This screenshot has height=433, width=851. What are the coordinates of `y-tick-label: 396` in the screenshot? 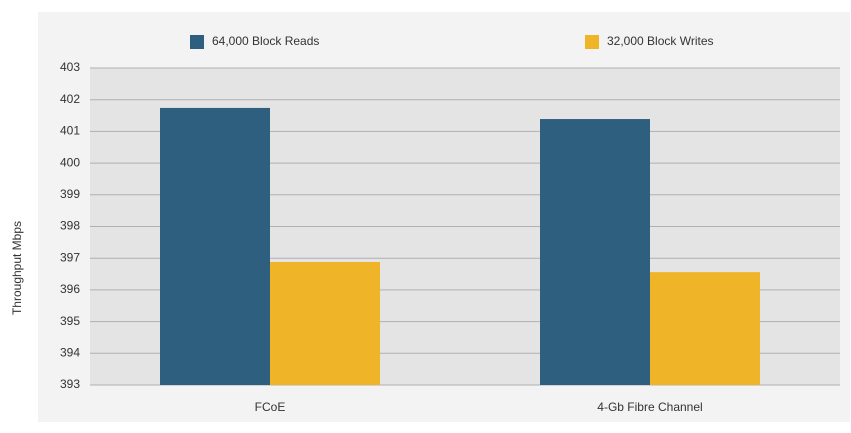 It's located at (70, 289).